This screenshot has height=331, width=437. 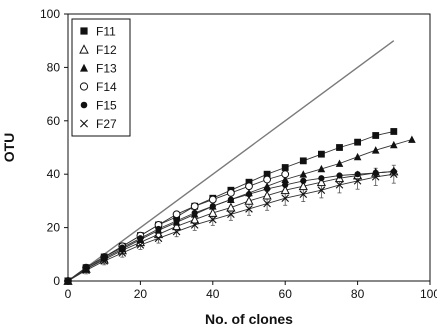 What do you see at coordinates (106, 87) in the screenshot?
I see `legend-label-f14: F14` at bounding box center [106, 87].